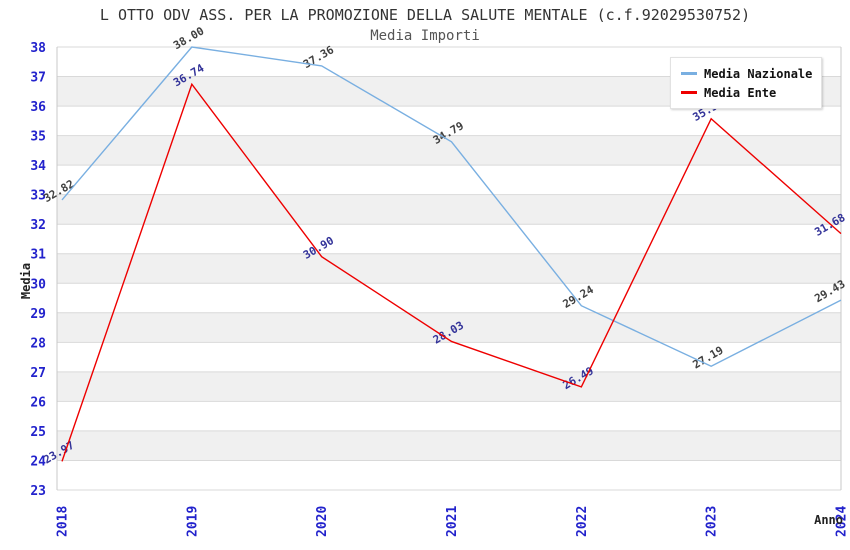  Describe the element at coordinates (63, 521) in the screenshot. I see `x-tick-label: 2018` at that location.